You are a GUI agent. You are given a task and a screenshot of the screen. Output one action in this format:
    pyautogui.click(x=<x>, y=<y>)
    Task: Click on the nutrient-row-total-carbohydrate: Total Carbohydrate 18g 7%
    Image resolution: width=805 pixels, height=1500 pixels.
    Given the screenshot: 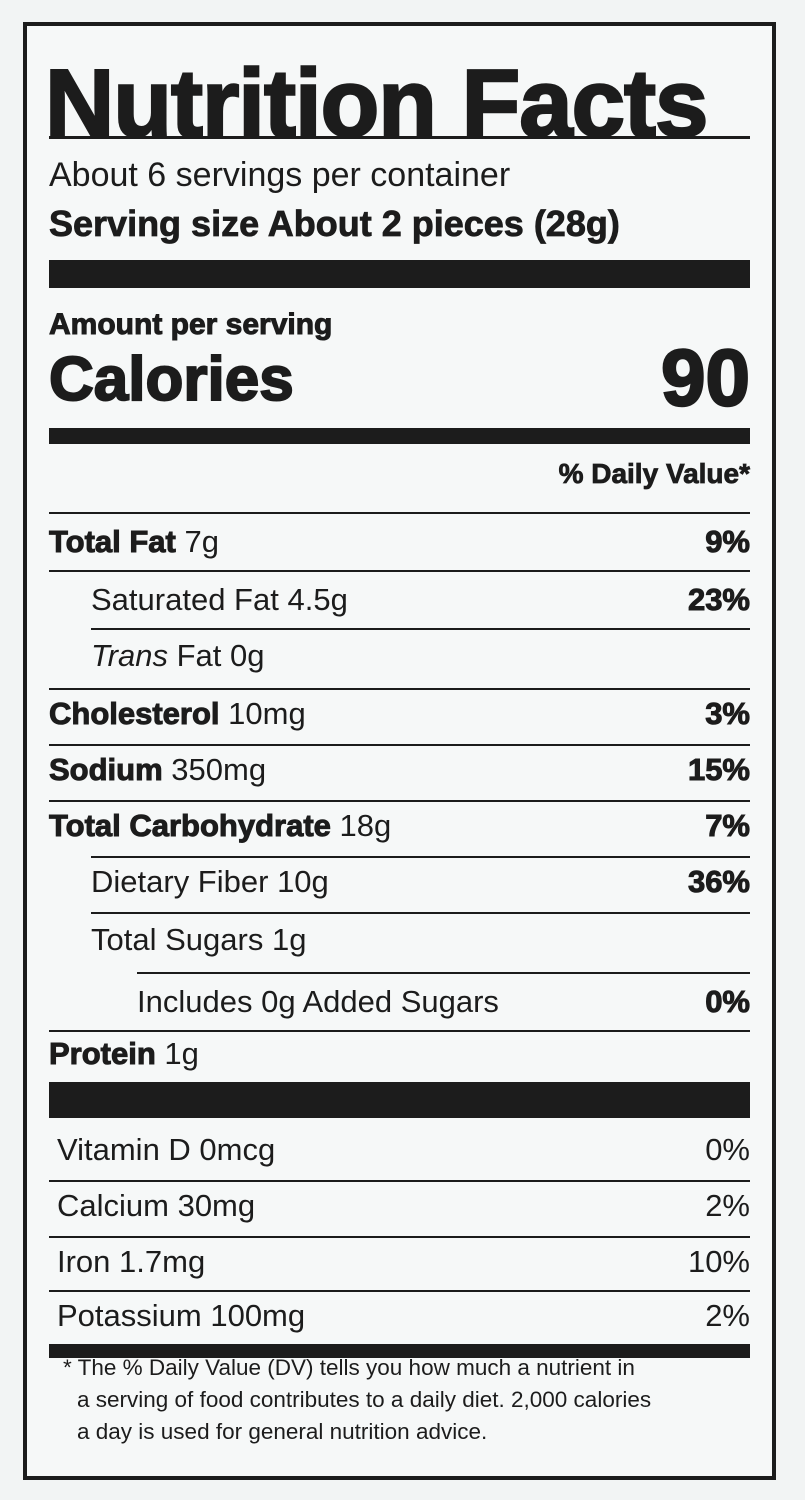 What is the action you would take?
    pyautogui.click(x=400, y=827)
    